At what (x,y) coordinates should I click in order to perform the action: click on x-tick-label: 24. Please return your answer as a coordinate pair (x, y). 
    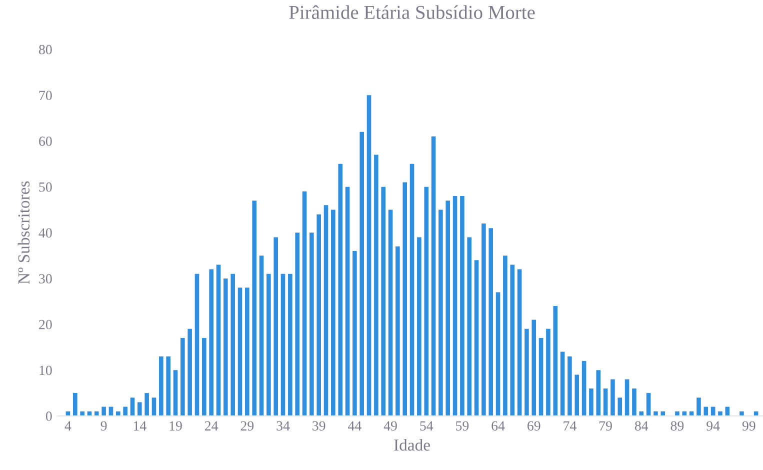
    Looking at the image, I should click on (211, 425).